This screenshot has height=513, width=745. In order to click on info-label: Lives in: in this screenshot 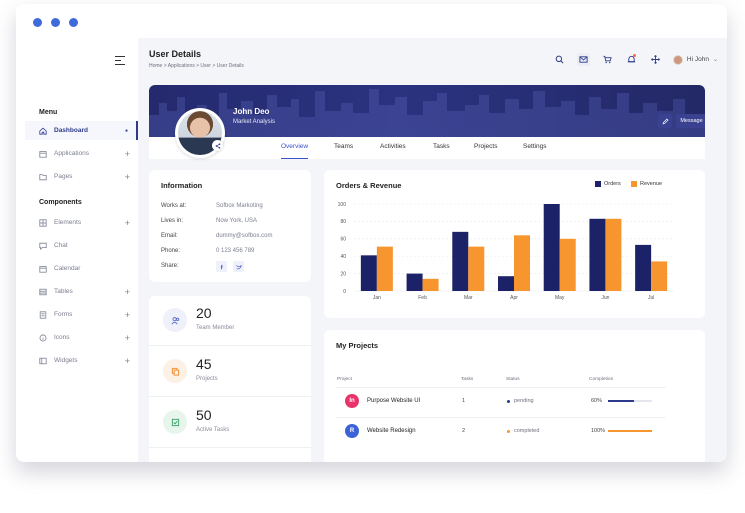, I will do `click(172, 221)`.